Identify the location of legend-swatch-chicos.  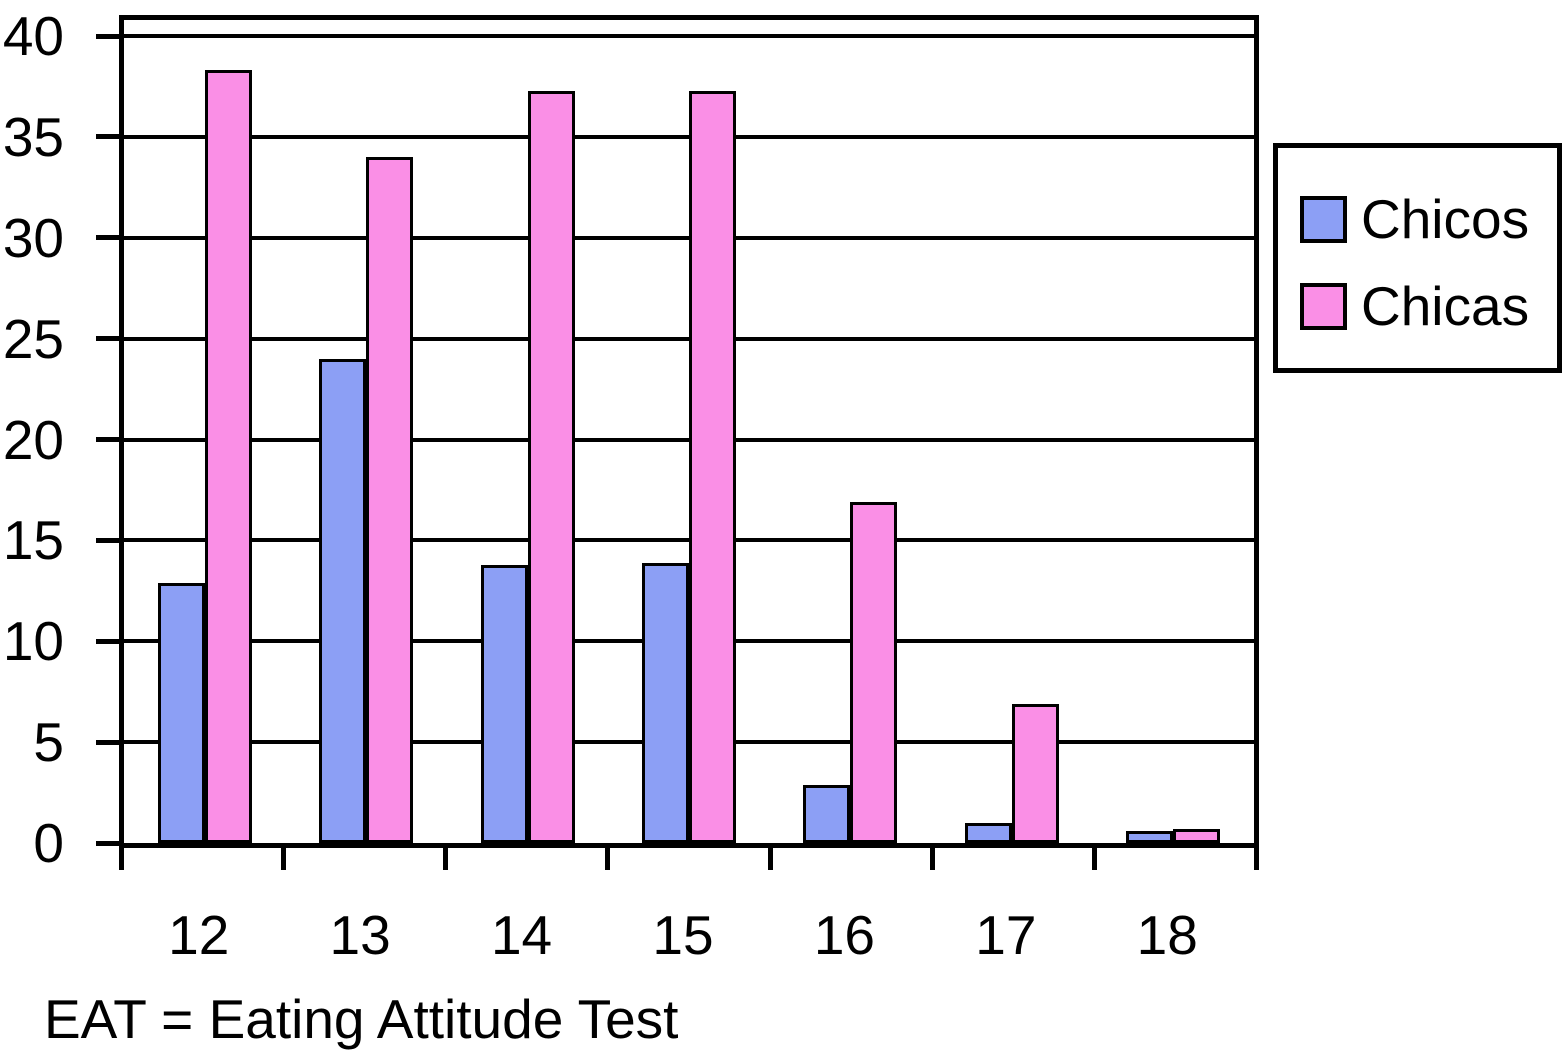
(1323, 219).